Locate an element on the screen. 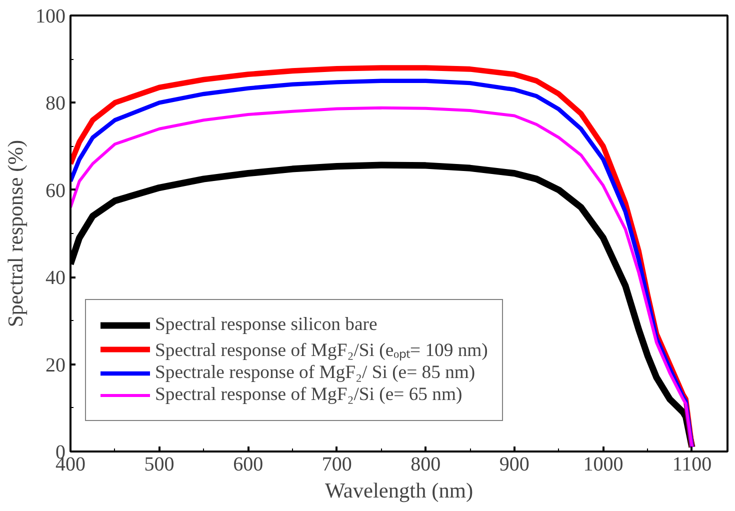 This screenshot has height=511, width=735. y-axis-title: Spectral response (%) is located at coordinates (16, 234).